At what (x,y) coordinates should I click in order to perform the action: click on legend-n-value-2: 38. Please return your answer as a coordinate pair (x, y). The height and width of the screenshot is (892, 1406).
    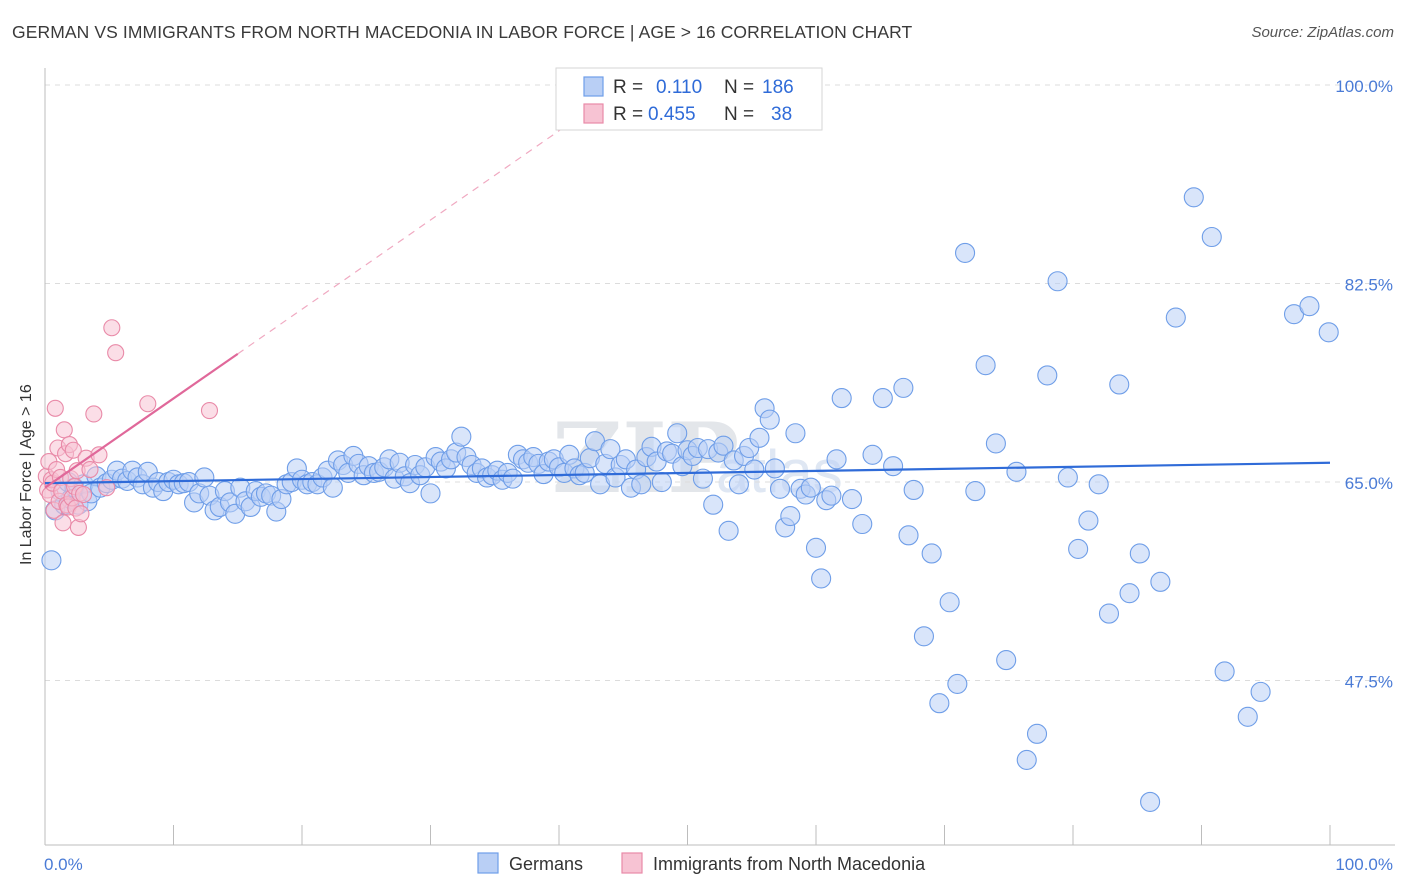
    Looking at the image, I should click on (781, 114).